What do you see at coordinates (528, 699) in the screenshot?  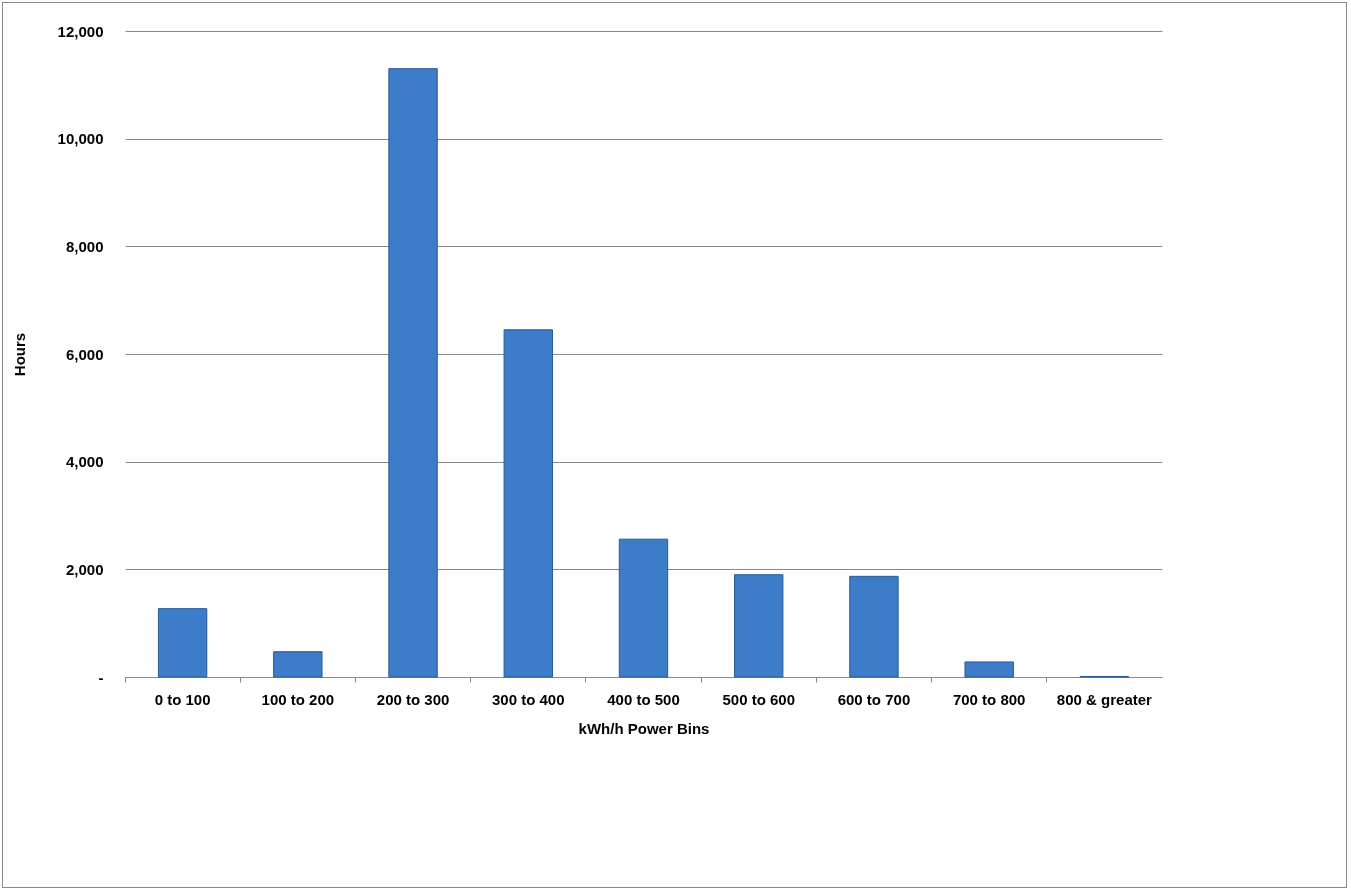 I see `x-tick-label: 300 to 400` at bounding box center [528, 699].